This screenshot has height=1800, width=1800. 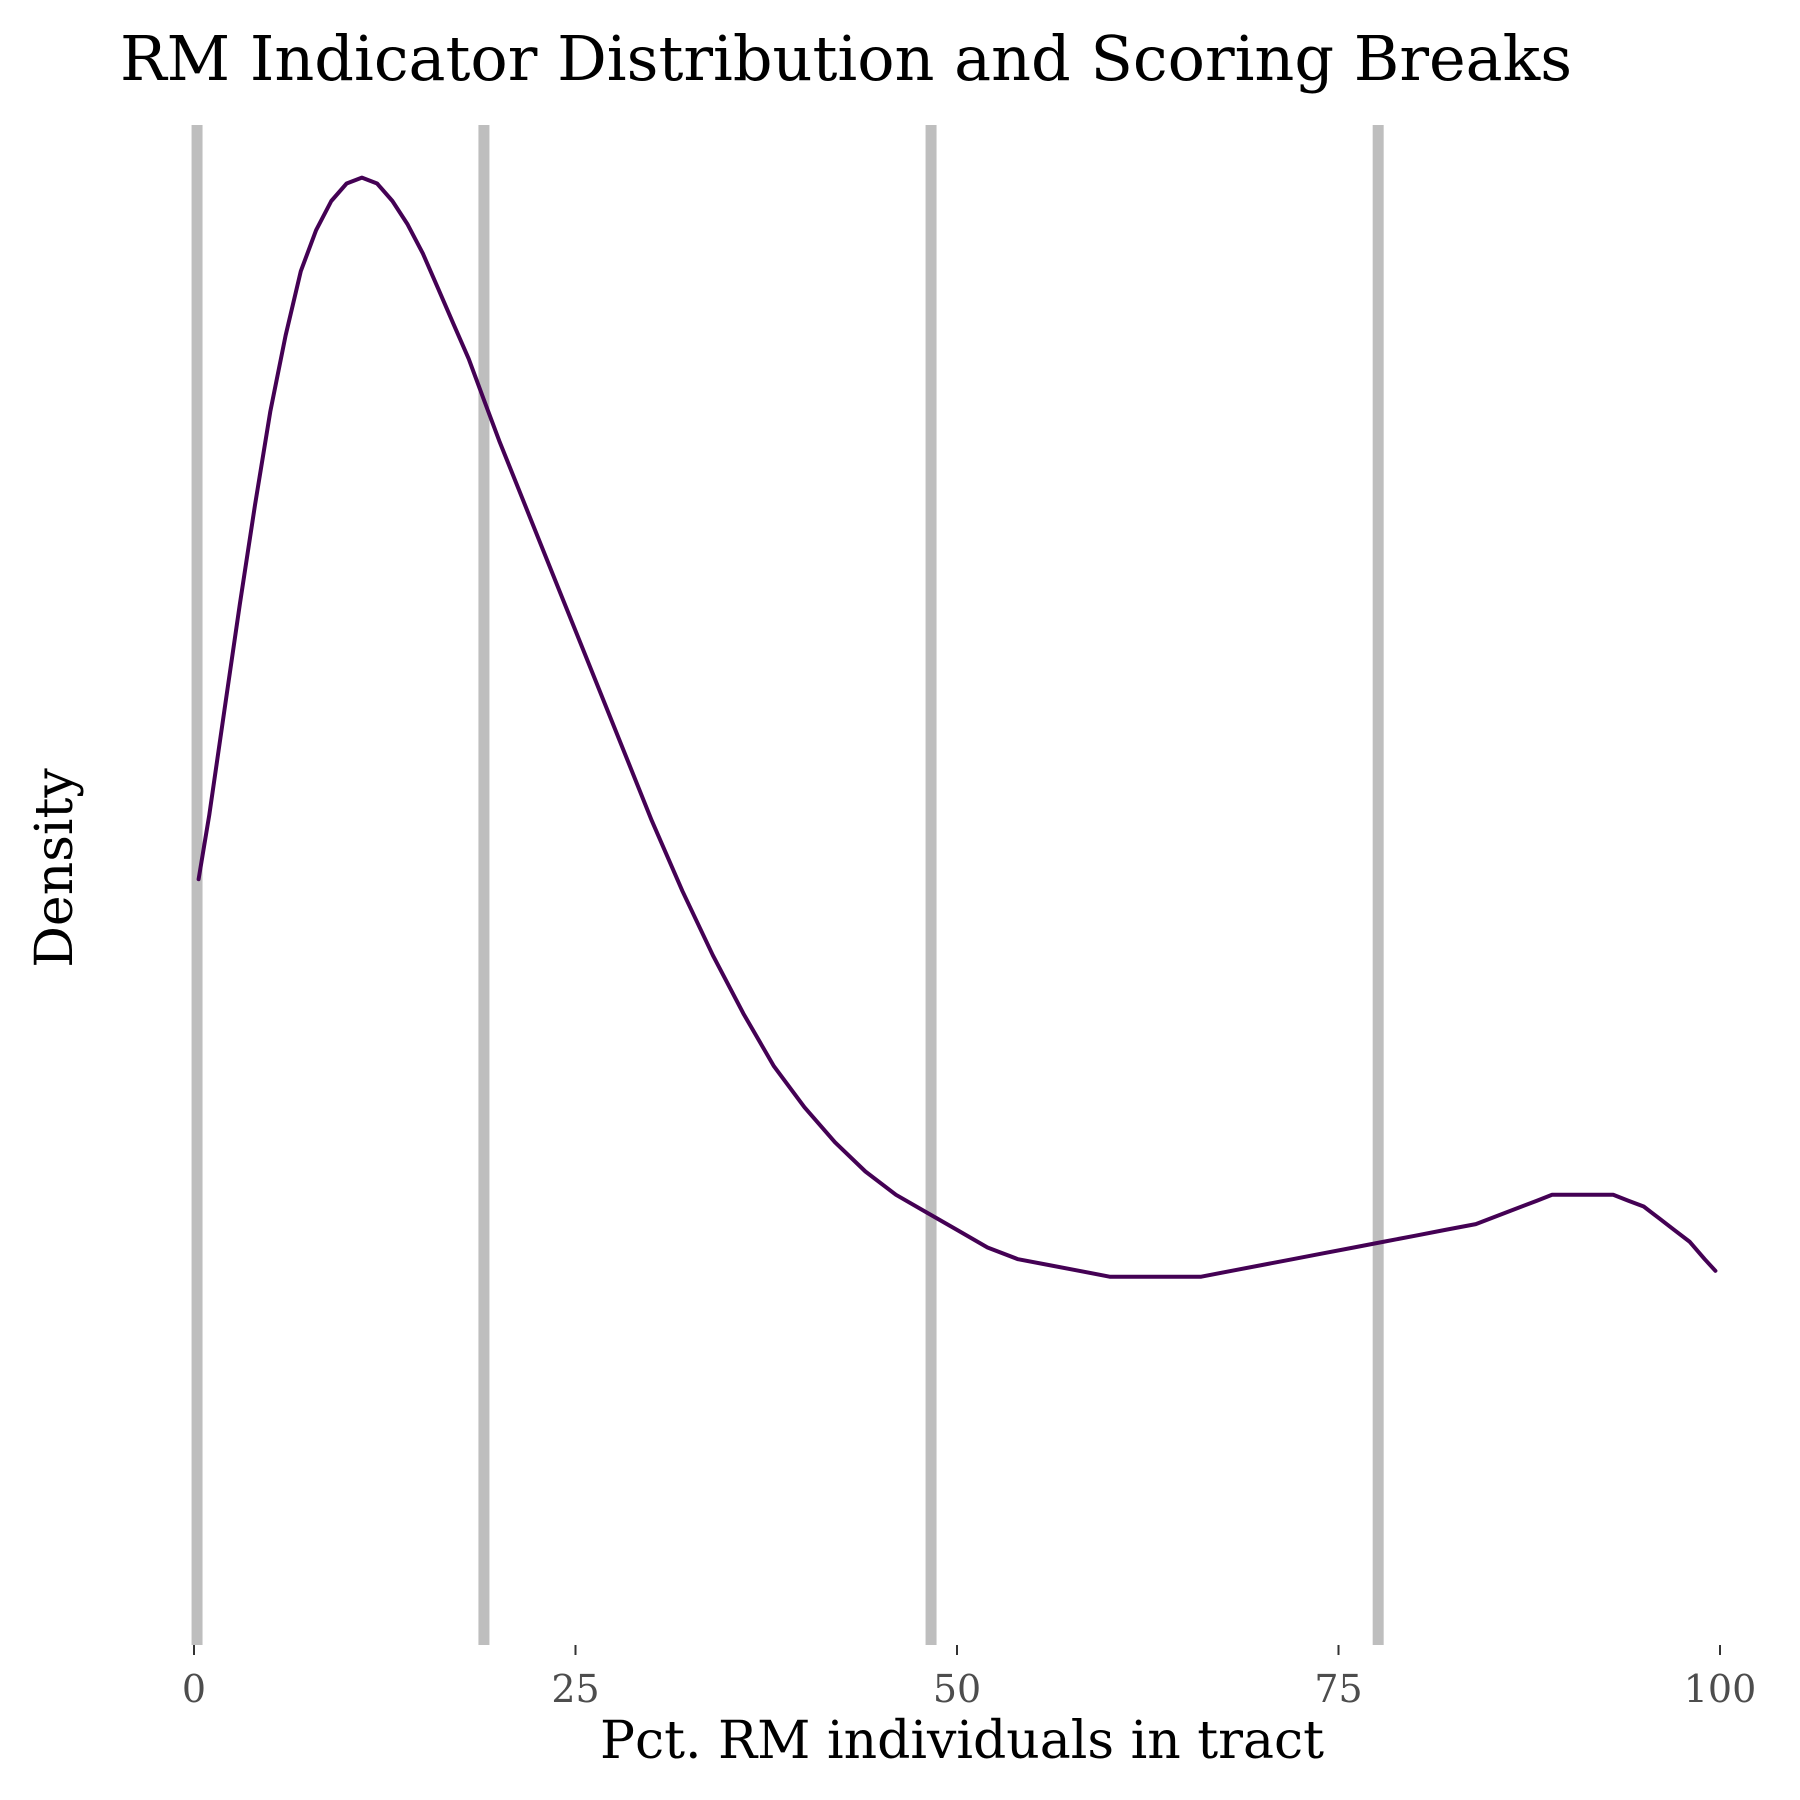 I want to click on x-tick-label-100: 100, so click(x=1720, y=1689).